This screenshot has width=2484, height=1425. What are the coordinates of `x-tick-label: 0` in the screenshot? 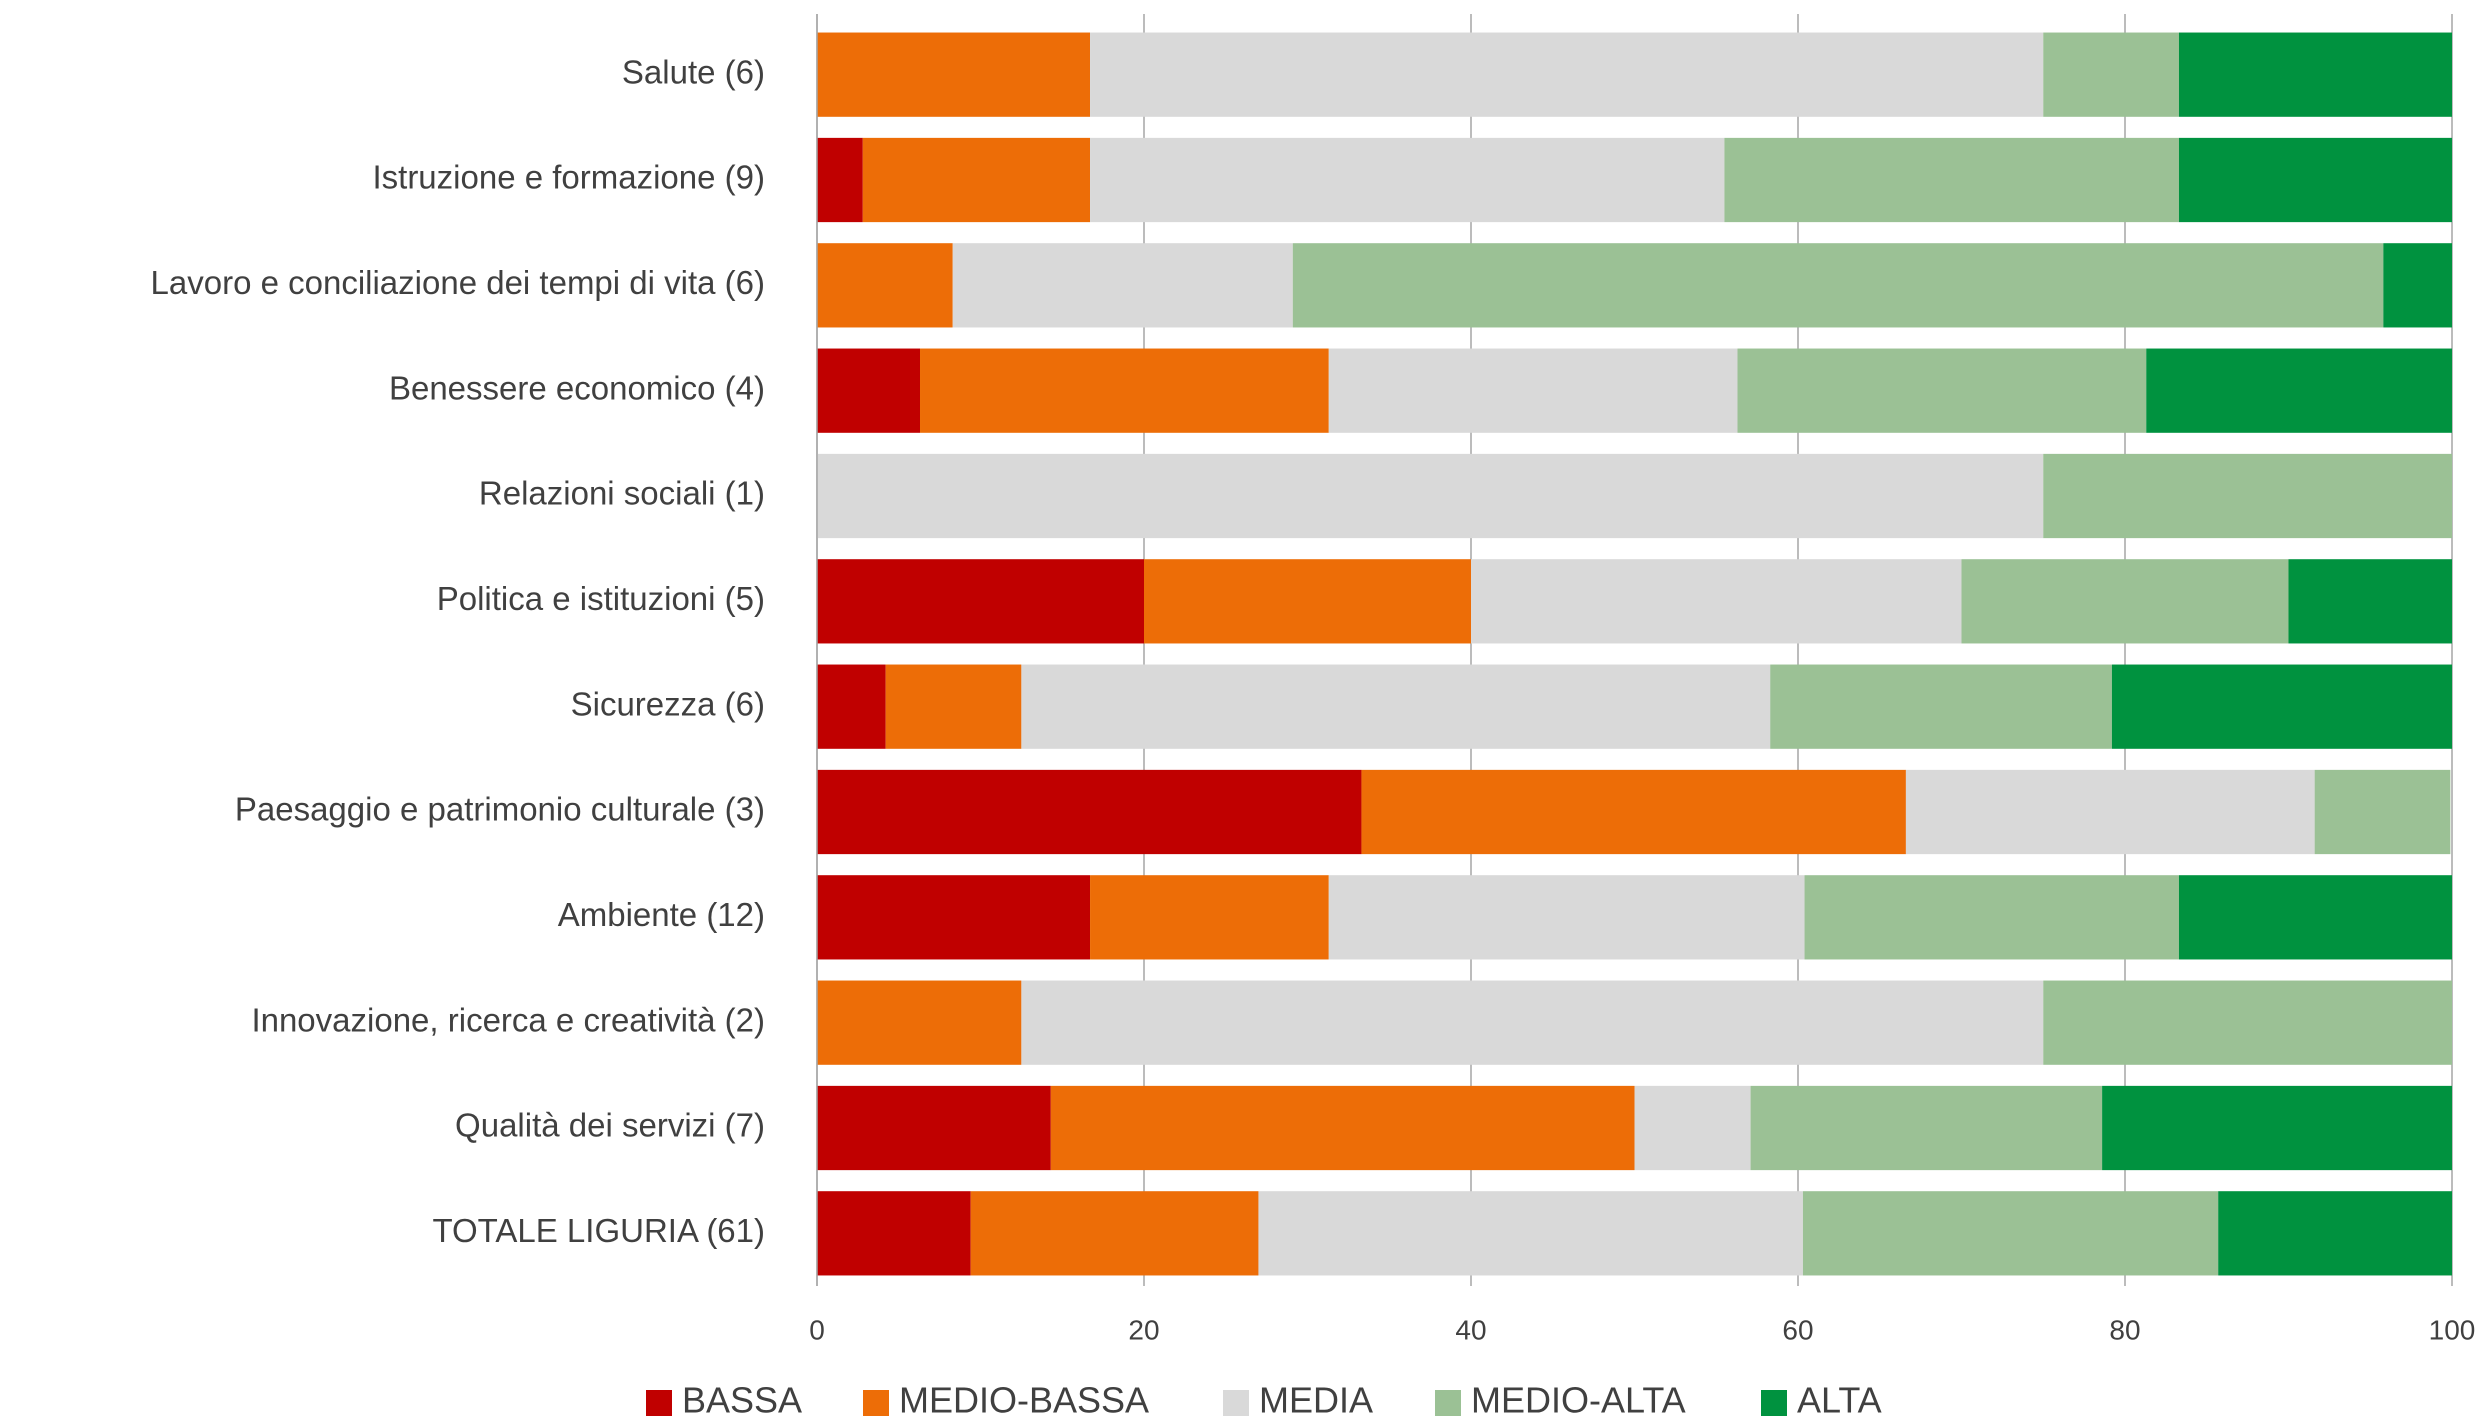 It's located at (817, 1329).